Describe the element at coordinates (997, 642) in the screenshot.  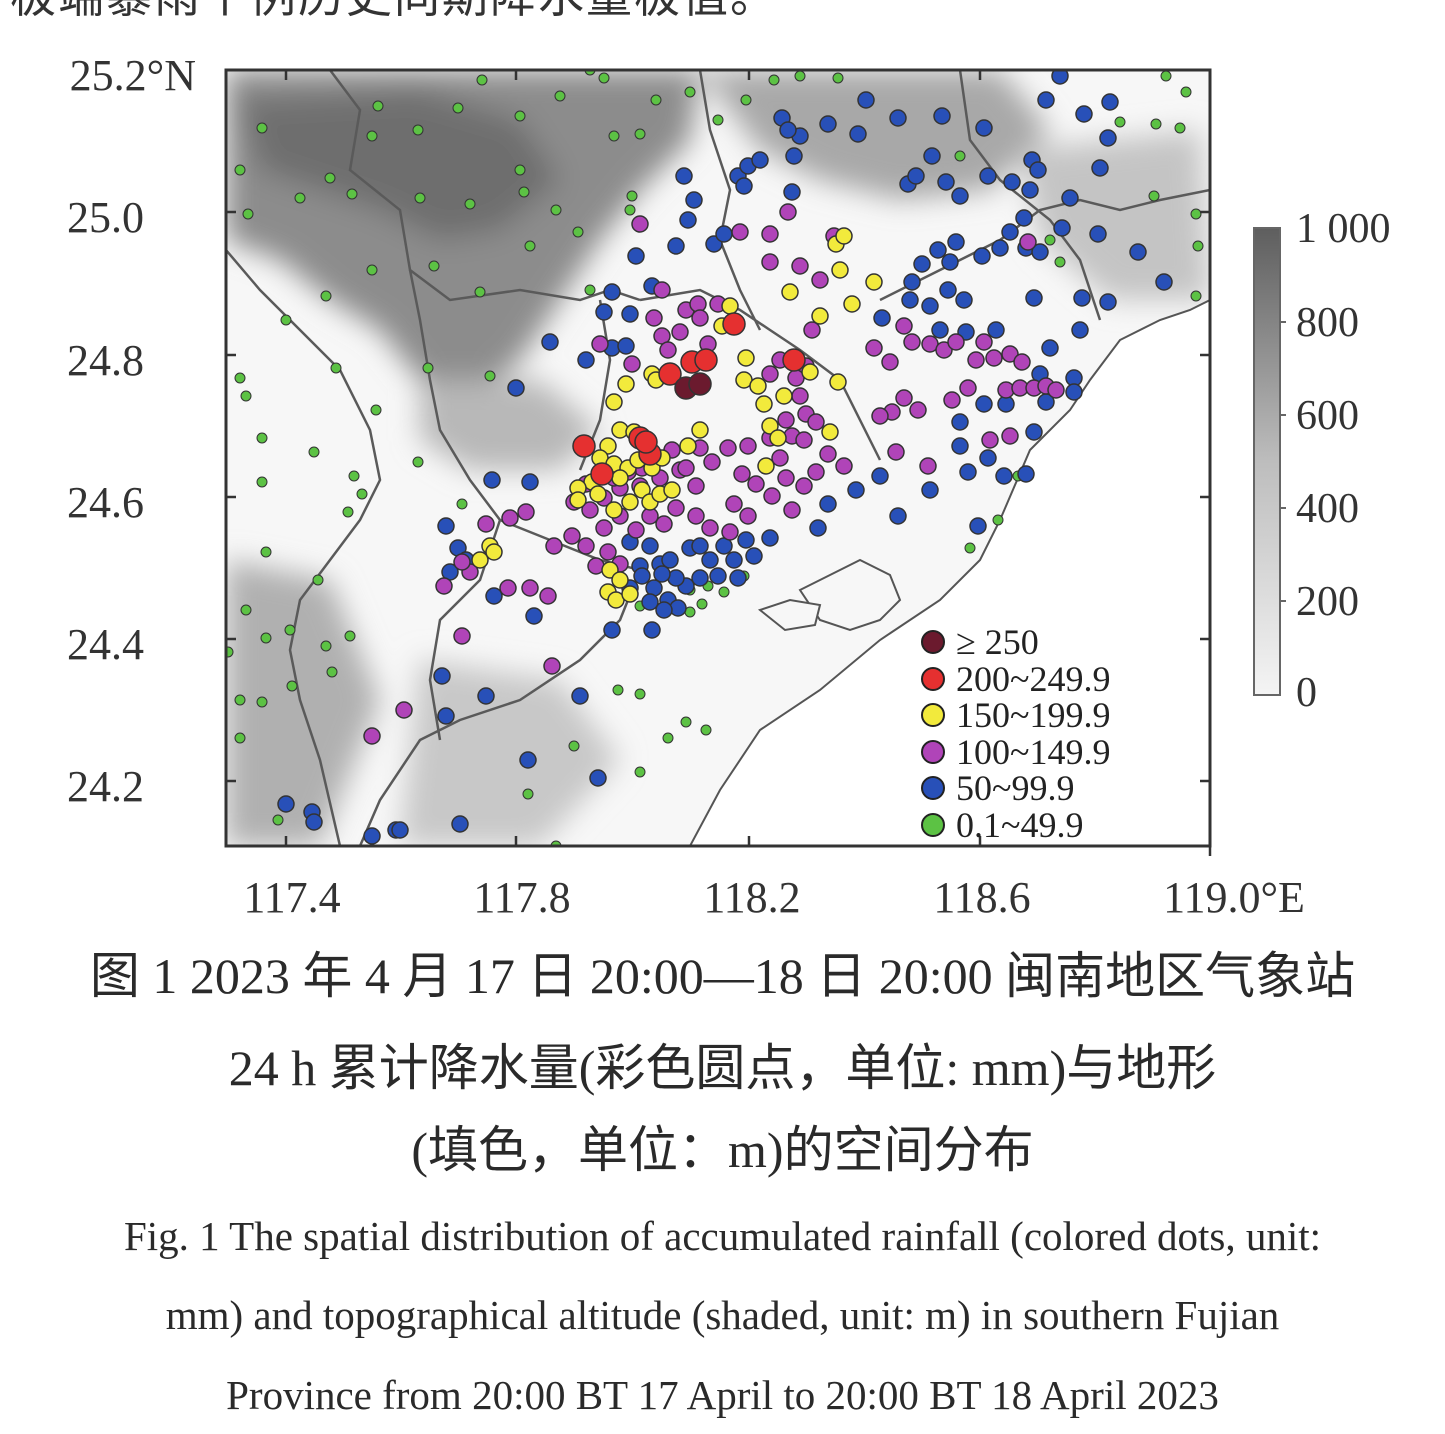
I see `legend-label: ≥ 250` at that location.